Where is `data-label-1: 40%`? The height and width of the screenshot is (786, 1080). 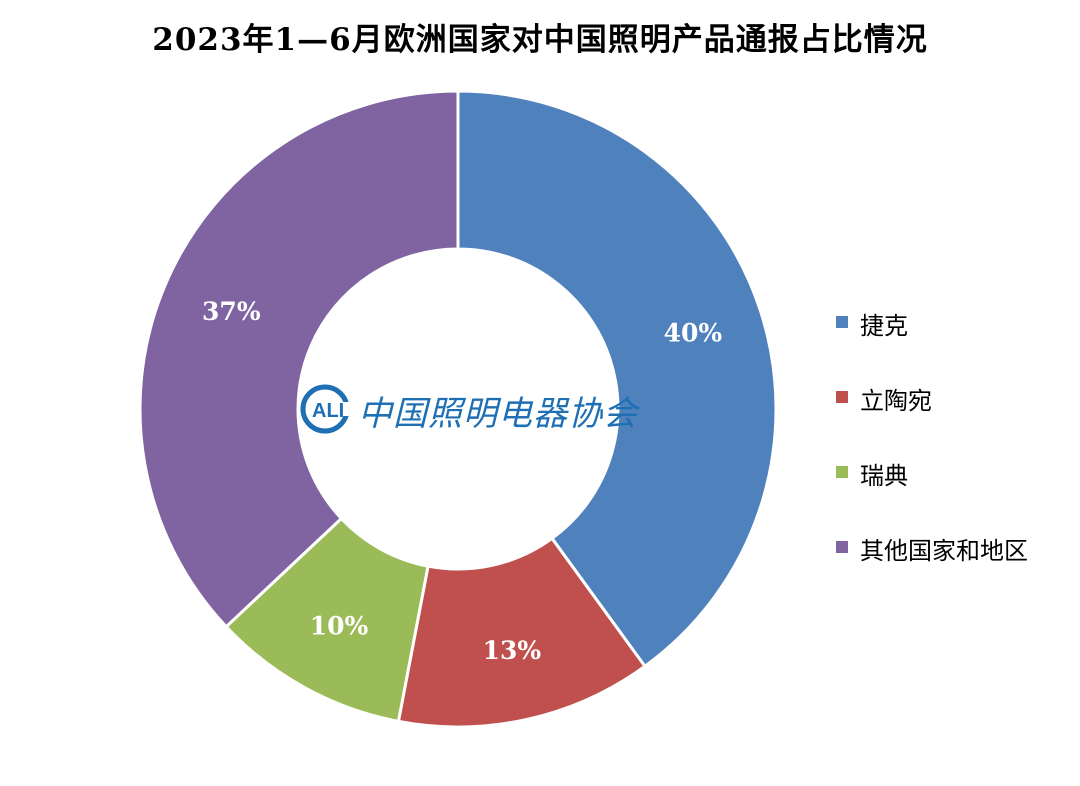
data-label-1: 40% is located at coordinates (693, 333).